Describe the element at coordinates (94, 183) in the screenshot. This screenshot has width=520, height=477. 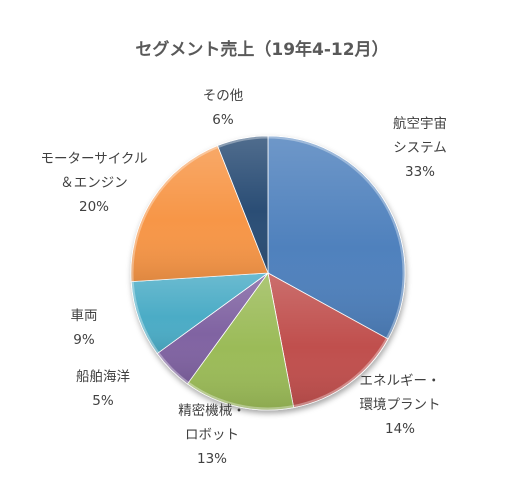
I see `data-label-name-6-line-2: ＆エンジン` at that location.